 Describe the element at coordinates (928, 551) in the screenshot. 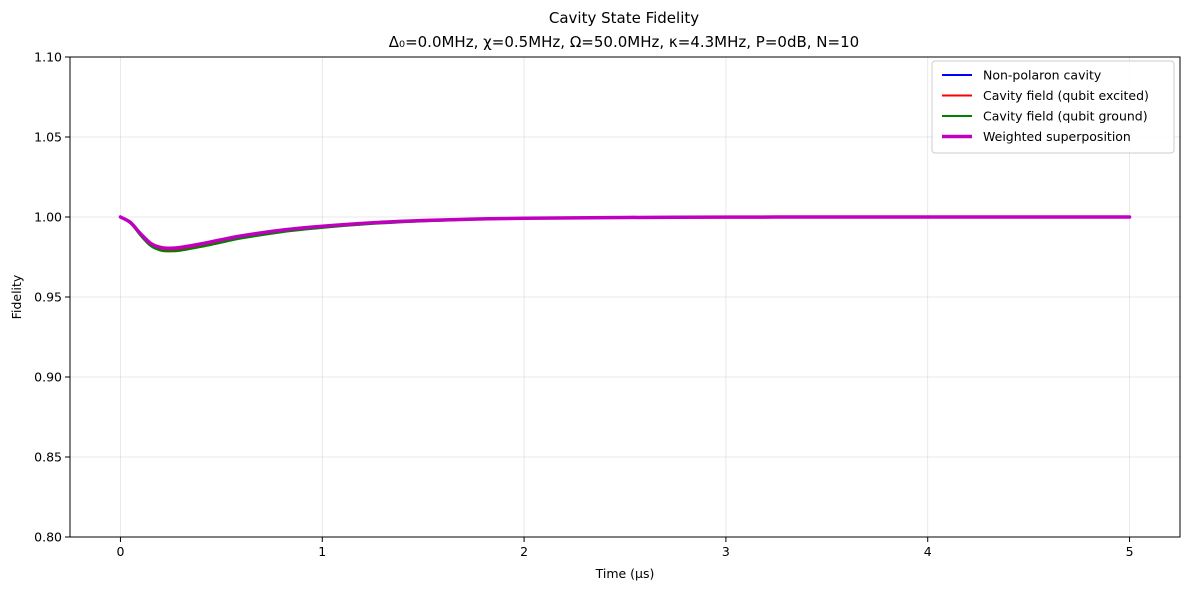

I see `x-tick-label: 4` at that location.